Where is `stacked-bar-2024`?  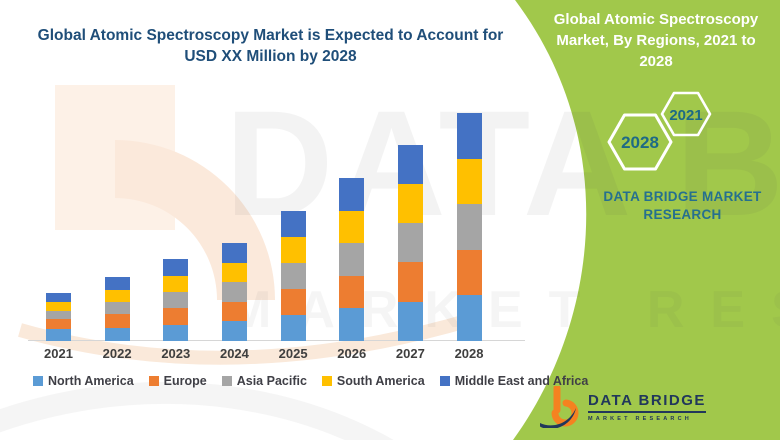 stacked-bar-2024 is located at coordinates (234, 292).